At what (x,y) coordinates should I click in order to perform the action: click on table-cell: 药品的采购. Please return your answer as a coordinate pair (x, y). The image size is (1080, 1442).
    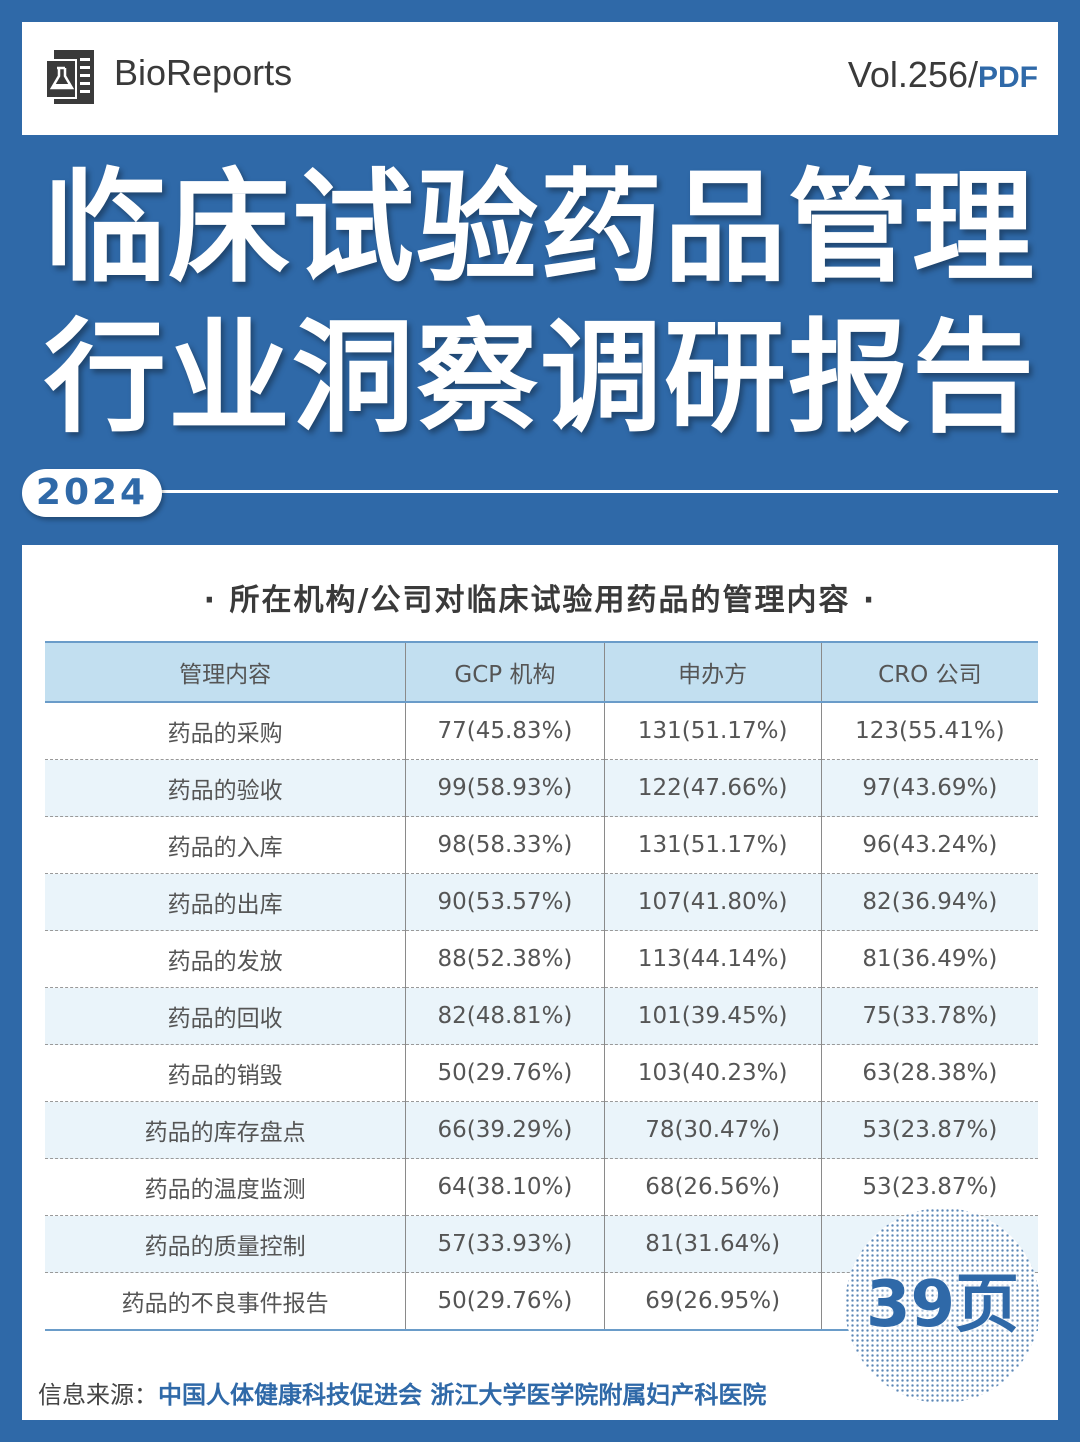
    Looking at the image, I should click on (226, 731).